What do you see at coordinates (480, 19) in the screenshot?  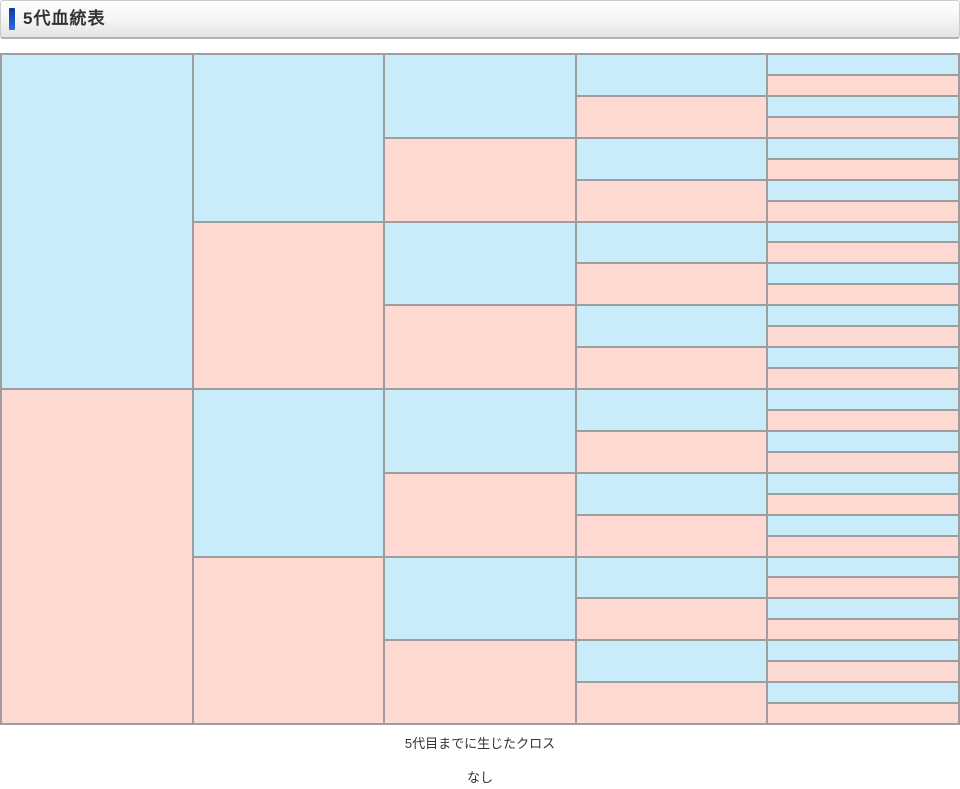 I see `page-header: 5代血統表` at bounding box center [480, 19].